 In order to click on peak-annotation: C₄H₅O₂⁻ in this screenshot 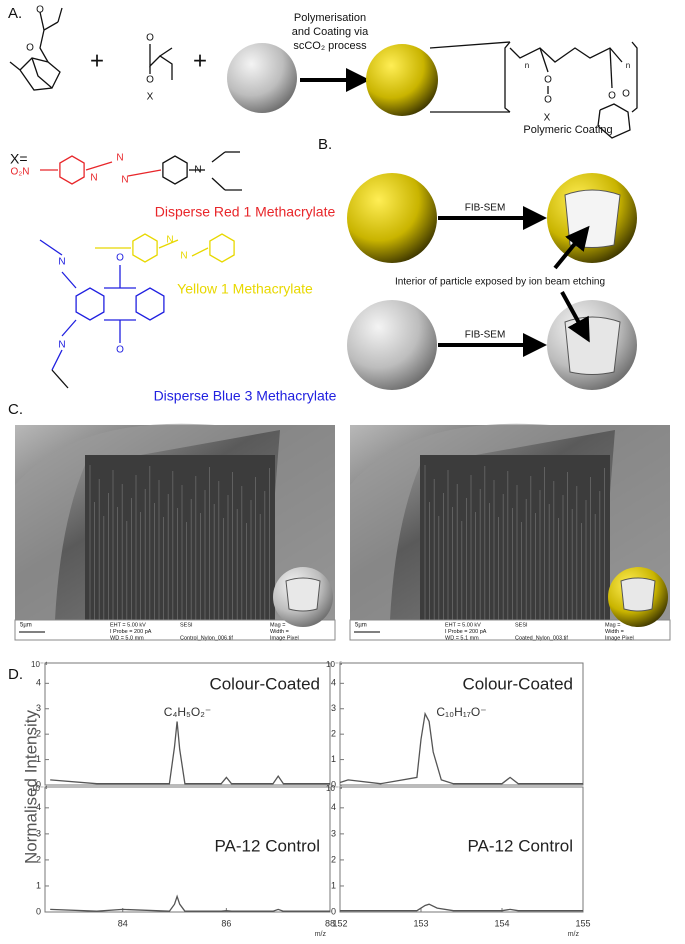, I will do `click(187, 712)`.